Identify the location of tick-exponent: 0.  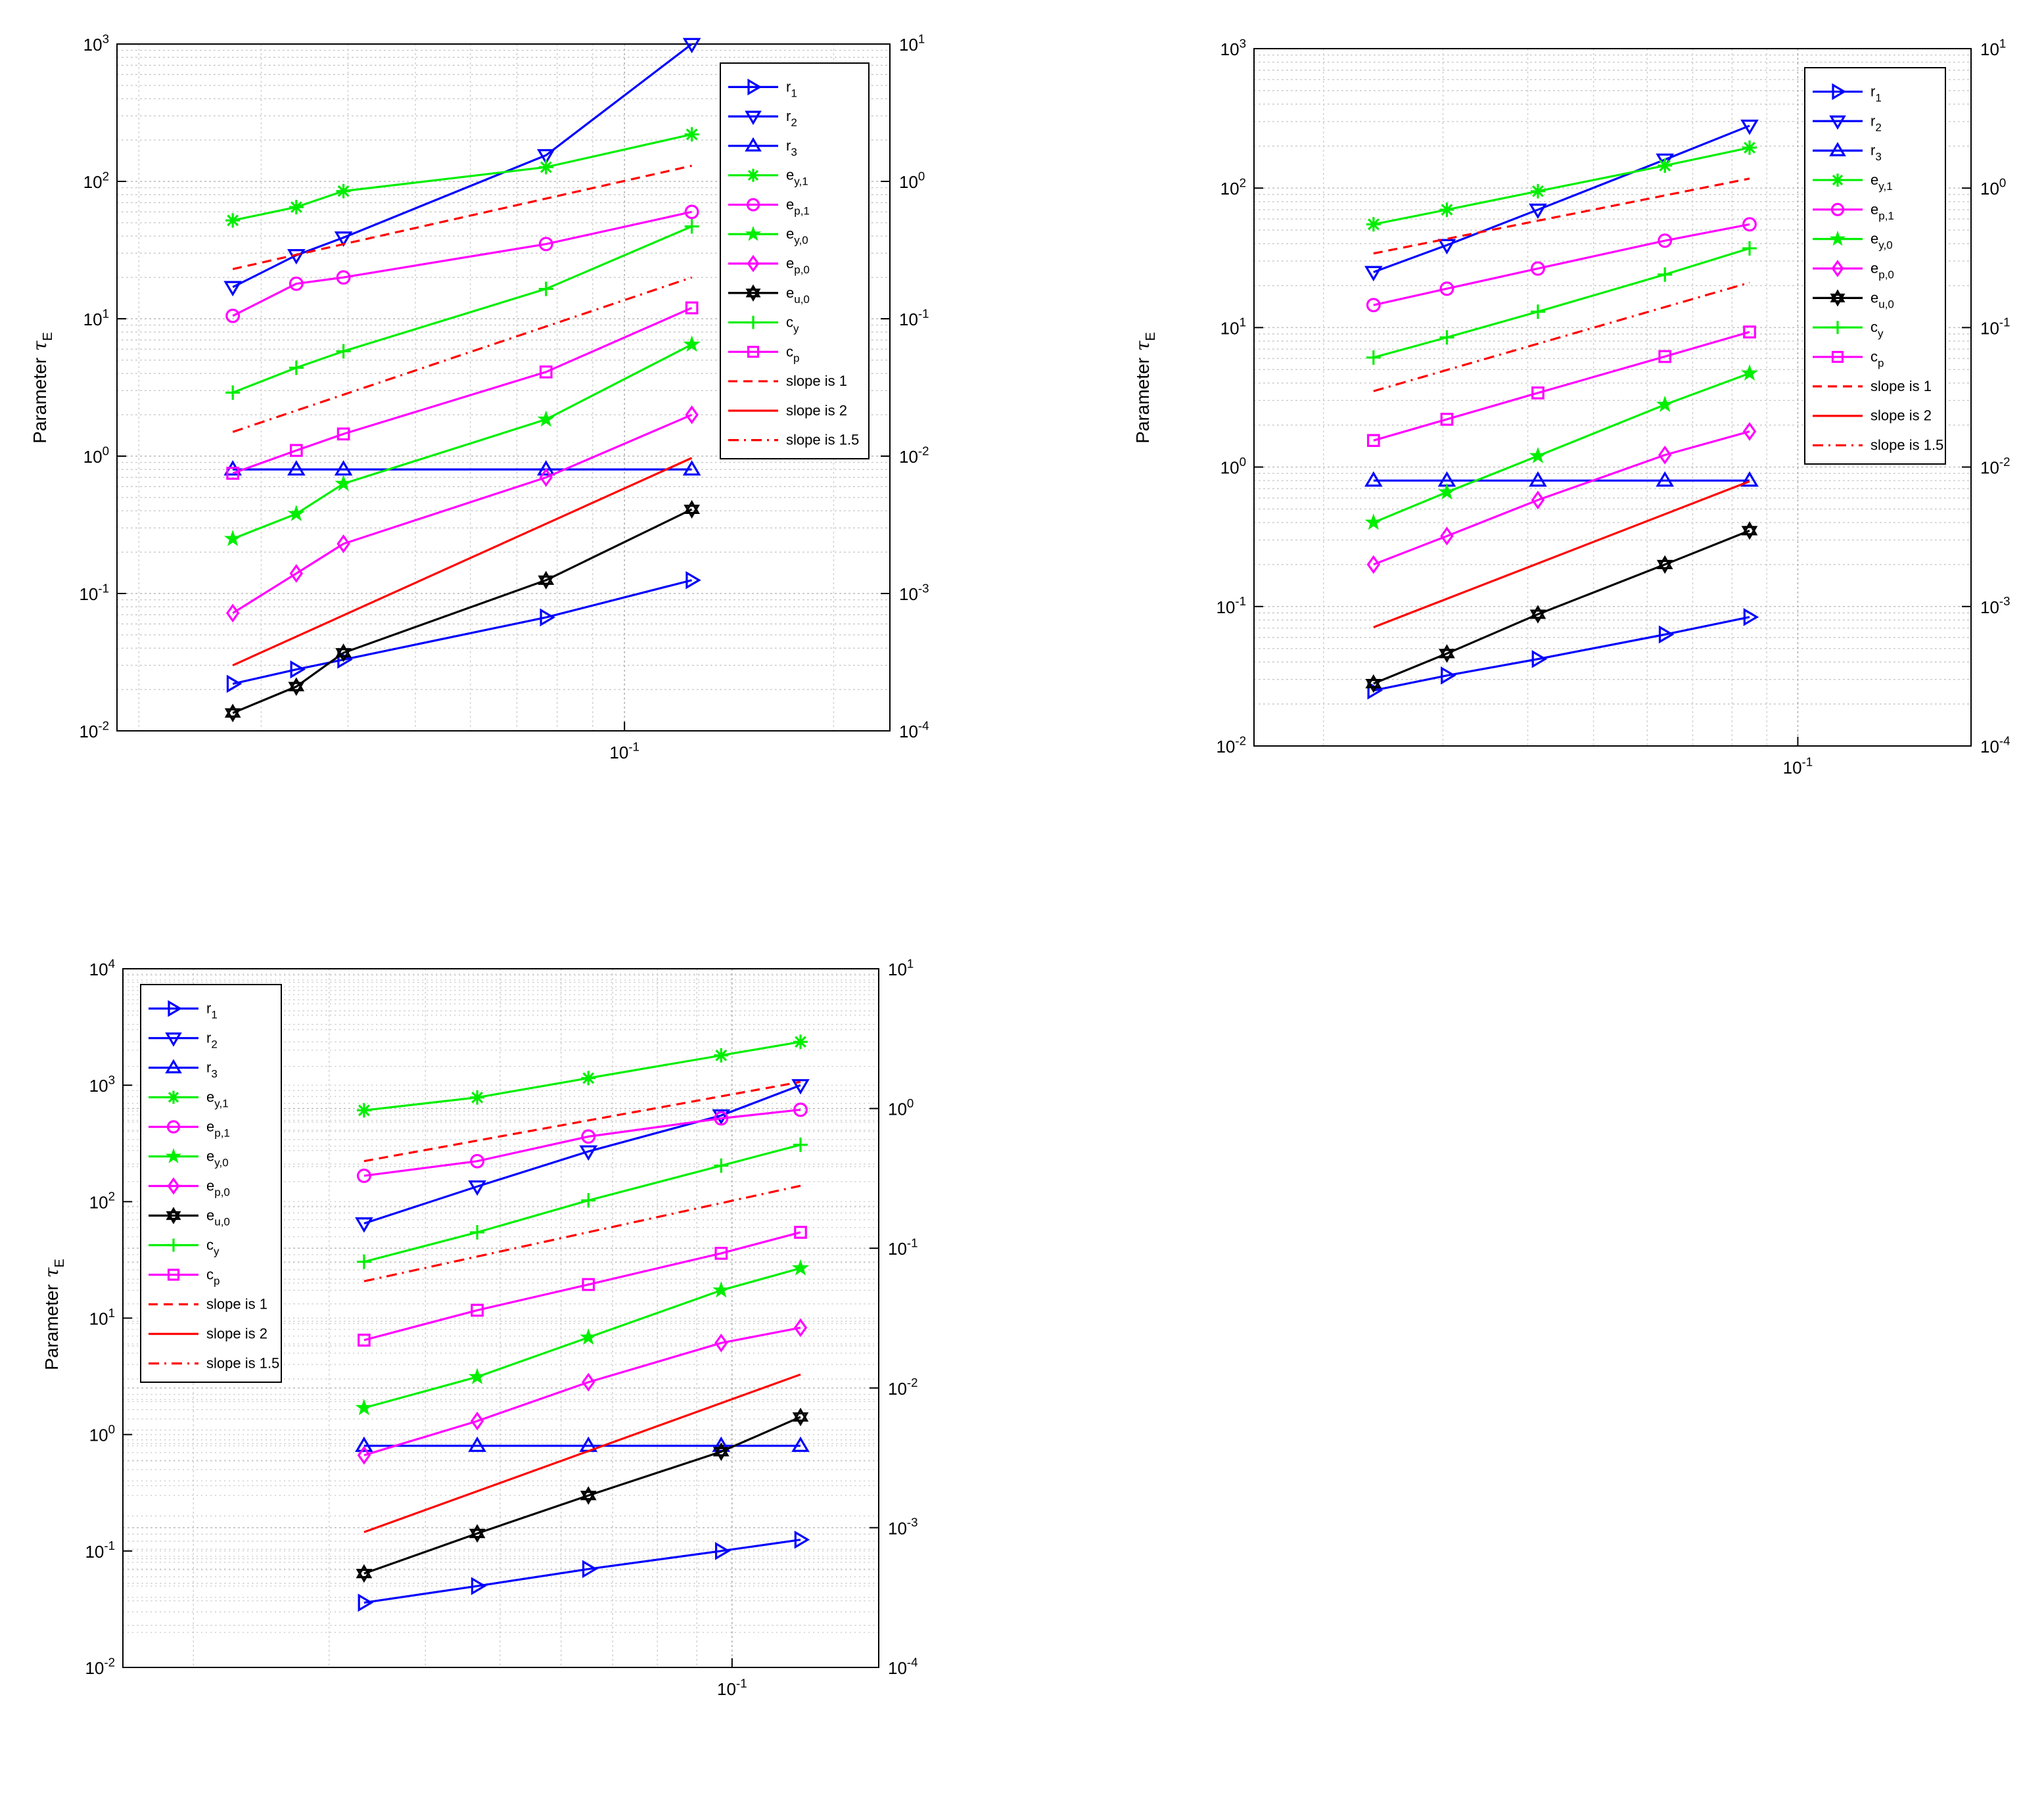
(911, 1103).